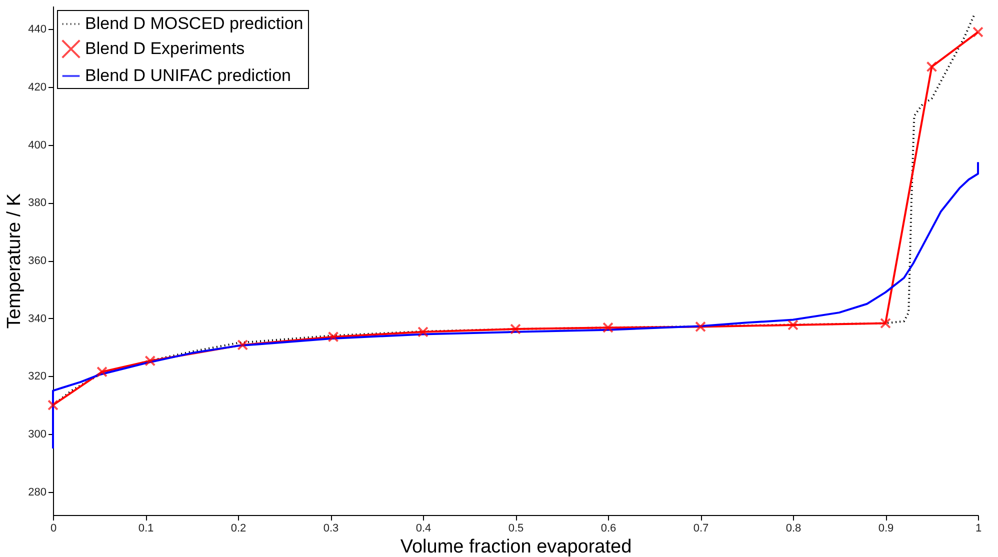 Image resolution: width=998 pixels, height=557 pixels. I want to click on y-tick-label: 440, so click(37, 30).